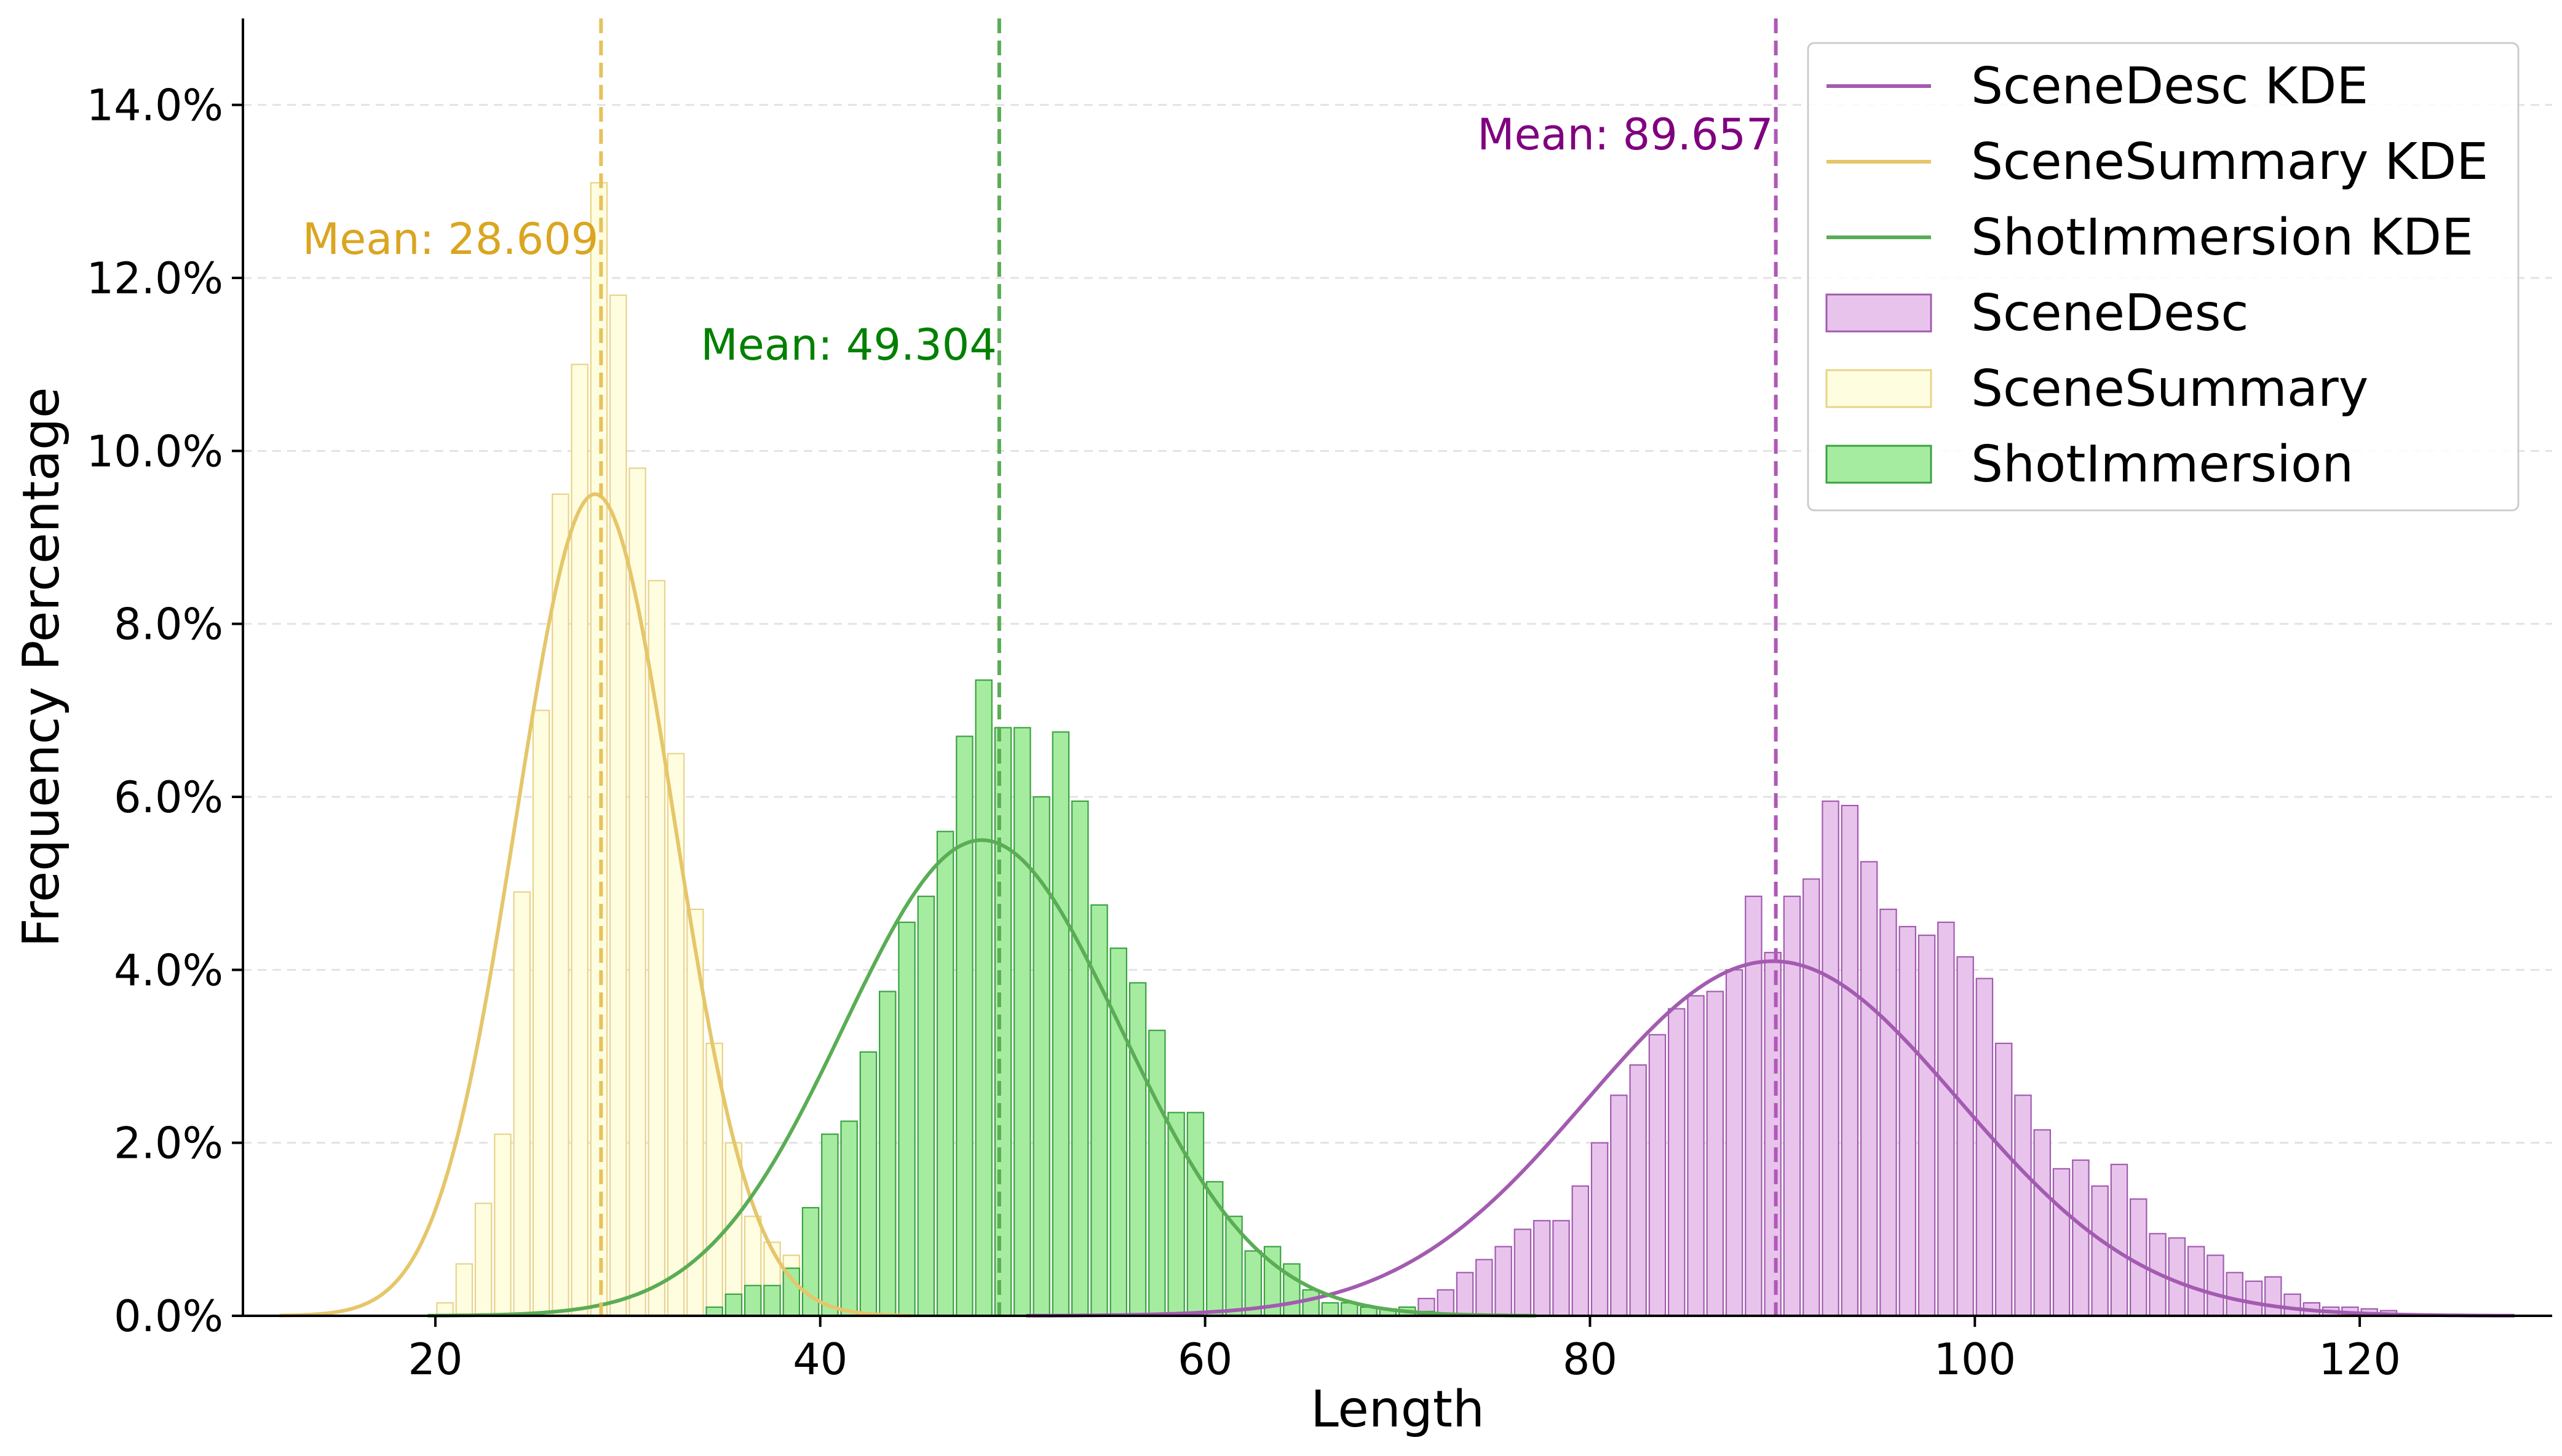 The width and height of the screenshot is (2562, 1456). I want to click on y-tick-label: 0.0%, so click(168, 1317).